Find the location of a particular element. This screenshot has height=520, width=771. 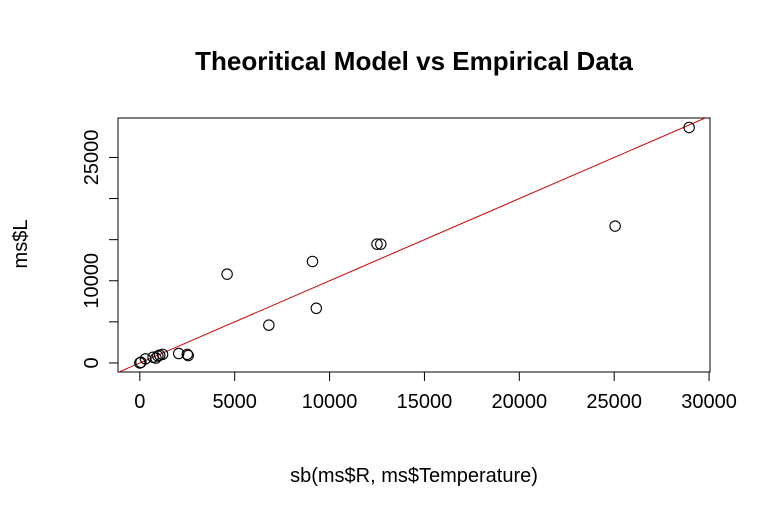

x-tick-label: 5000 is located at coordinates (234, 402).